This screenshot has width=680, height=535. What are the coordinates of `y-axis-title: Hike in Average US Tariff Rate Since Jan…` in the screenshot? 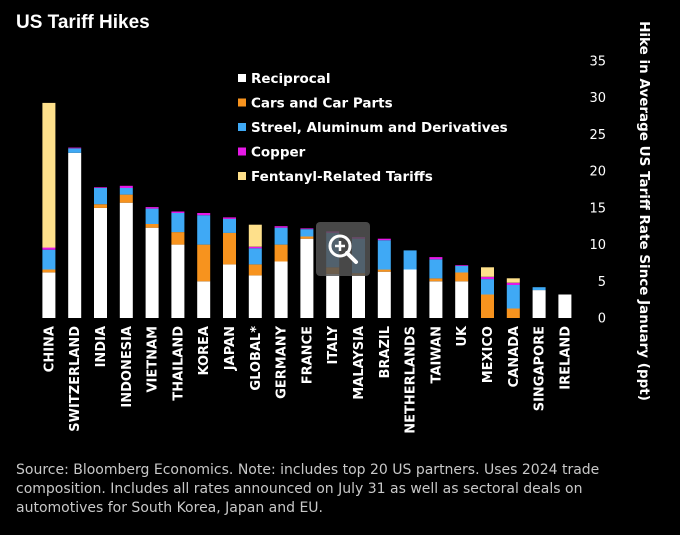 It's located at (644, 211).